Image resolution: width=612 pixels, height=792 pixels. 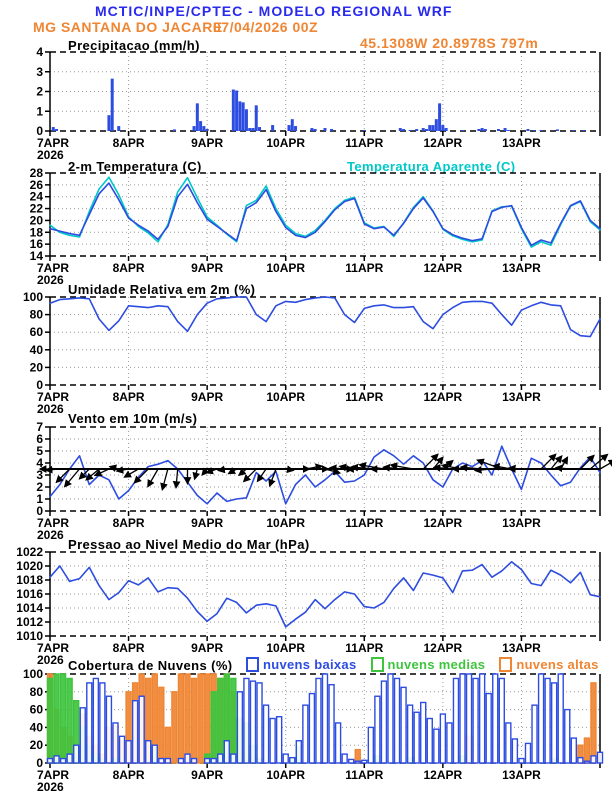 I want to click on nuvens-medias-swatch-icon, so click(x=377, y=664).